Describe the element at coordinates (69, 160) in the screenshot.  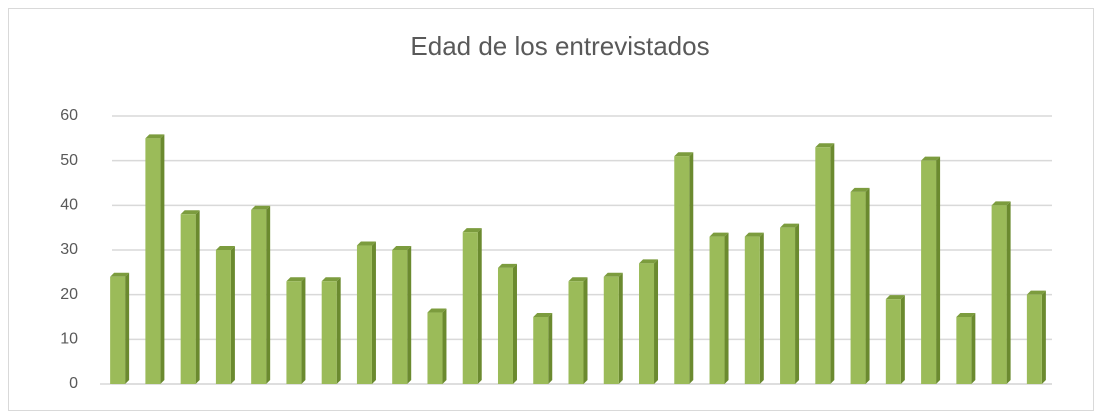
I see `y-tick-label: 50` at that location.